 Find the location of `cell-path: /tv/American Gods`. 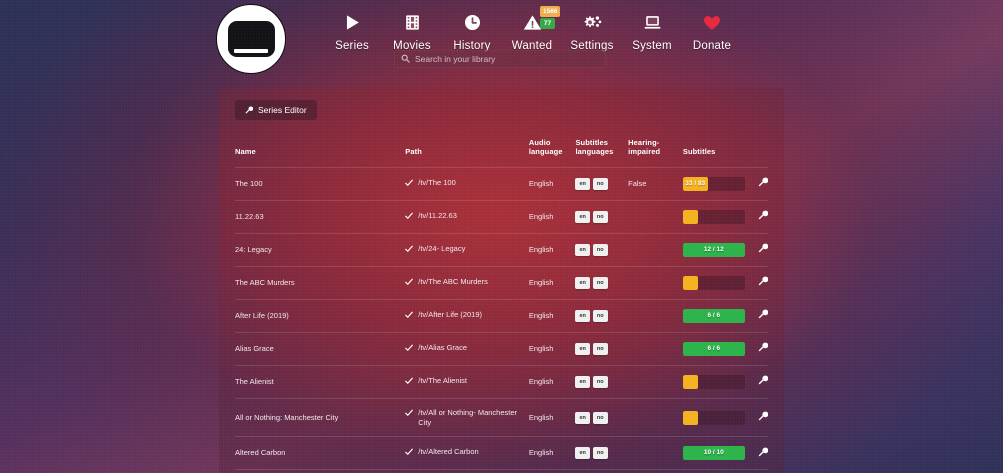

cell-path: /tv/American Gods is located at coordinates (467, 471).